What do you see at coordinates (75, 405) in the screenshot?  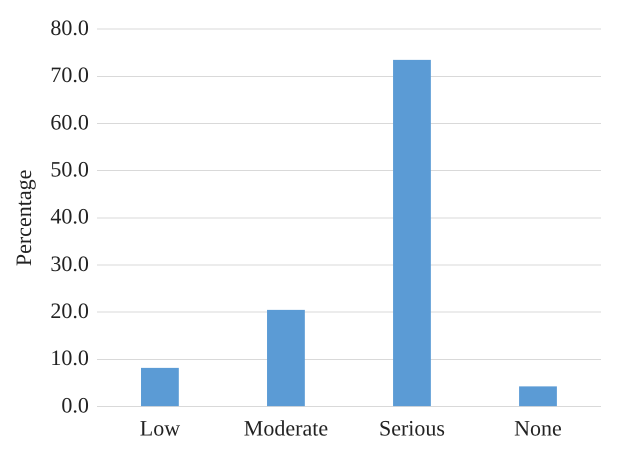 I see `y-tick-label: 0.0` at bounding box center [75, 405].